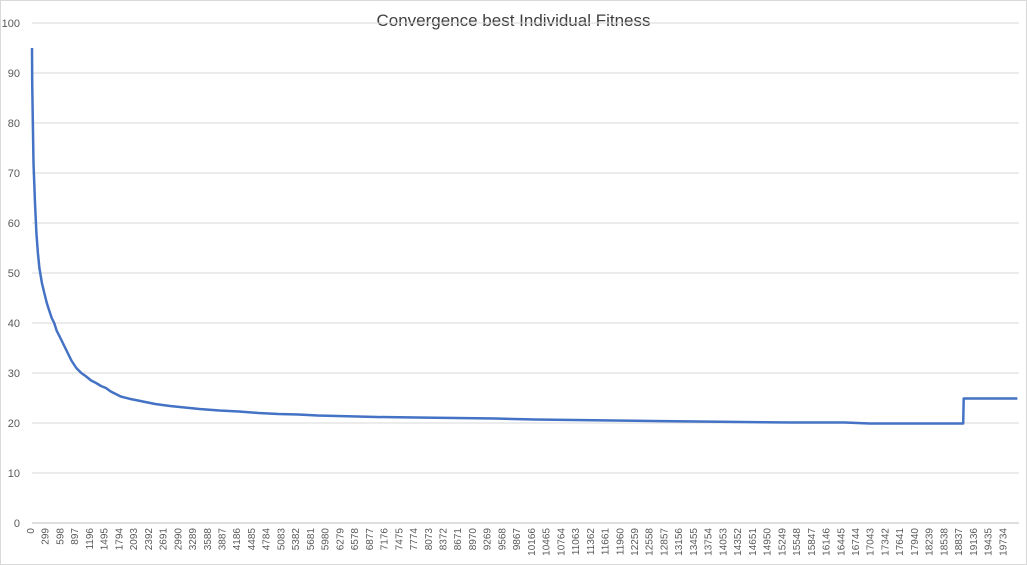  What do you see at coordinates (14, 174) in the screenshot?
I see `y-tick-label: 70` at bounding box center [14, 174].